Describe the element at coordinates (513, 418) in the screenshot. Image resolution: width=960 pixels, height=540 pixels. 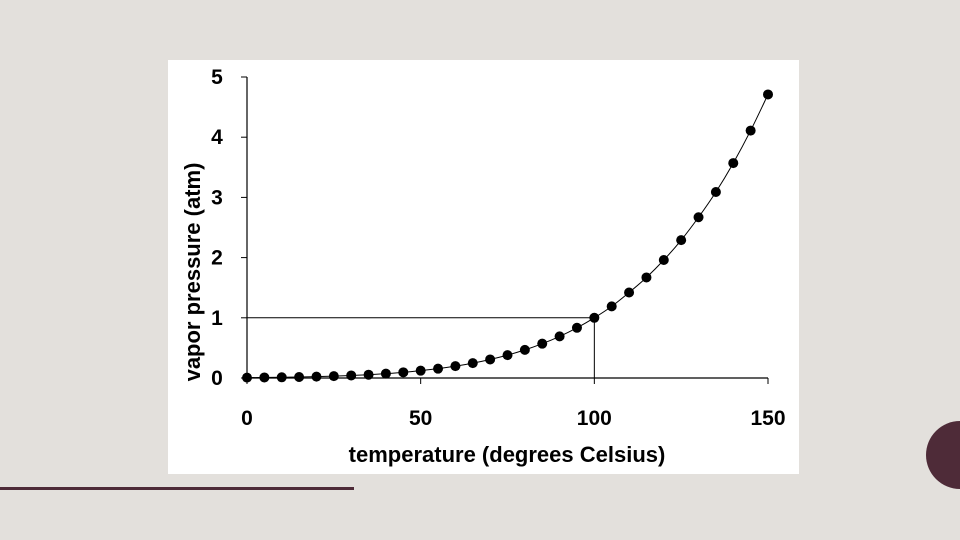
I see `x-tick-labels: 0 50 100 150` at that location.